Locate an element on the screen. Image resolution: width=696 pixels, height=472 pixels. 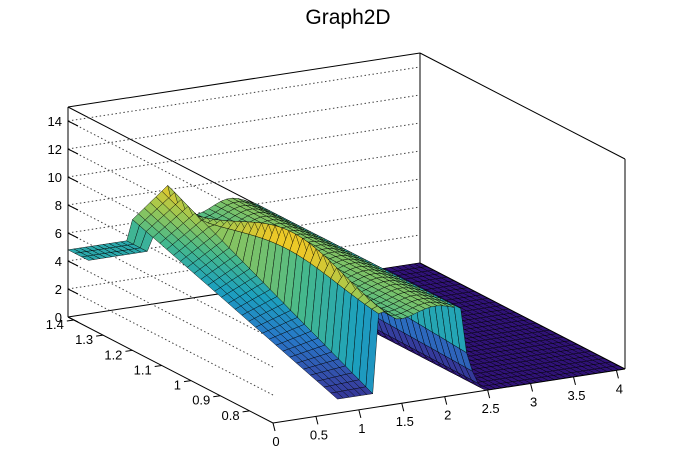
y-tick-label: 1.1 is located at coordinates (143, 369).